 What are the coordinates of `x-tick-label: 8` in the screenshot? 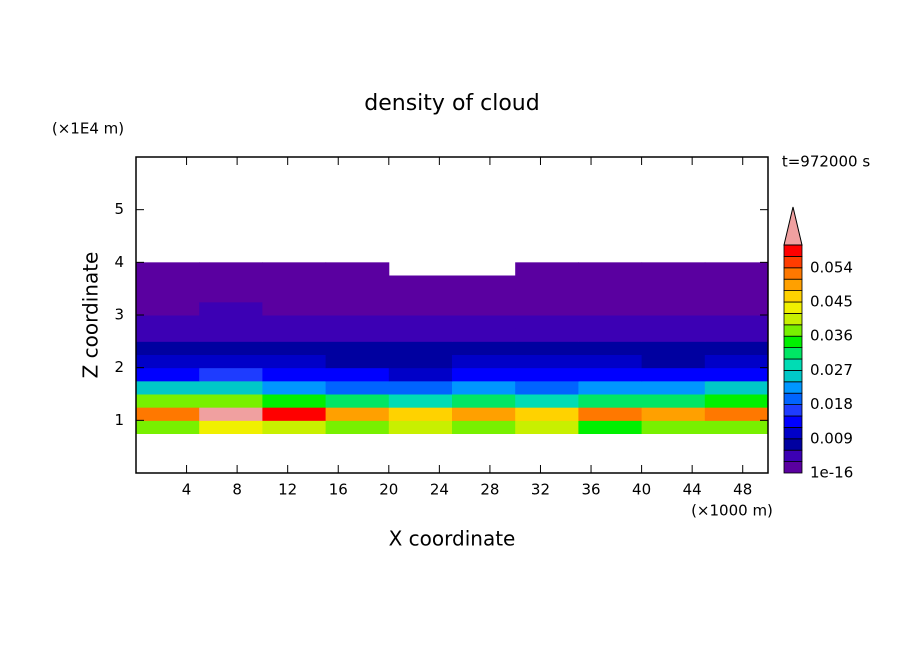 It's located at (237, 490).